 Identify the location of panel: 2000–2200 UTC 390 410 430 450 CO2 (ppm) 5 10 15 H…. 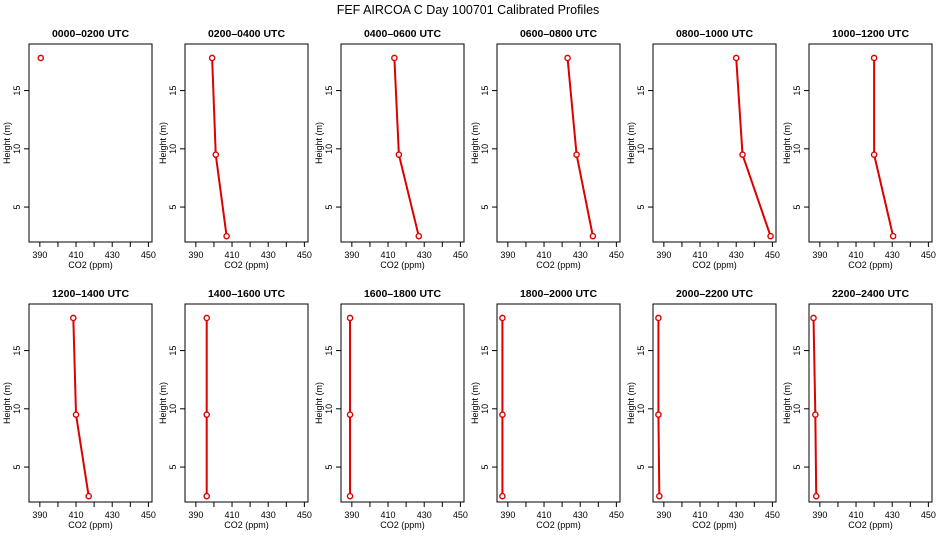
(703, 409).